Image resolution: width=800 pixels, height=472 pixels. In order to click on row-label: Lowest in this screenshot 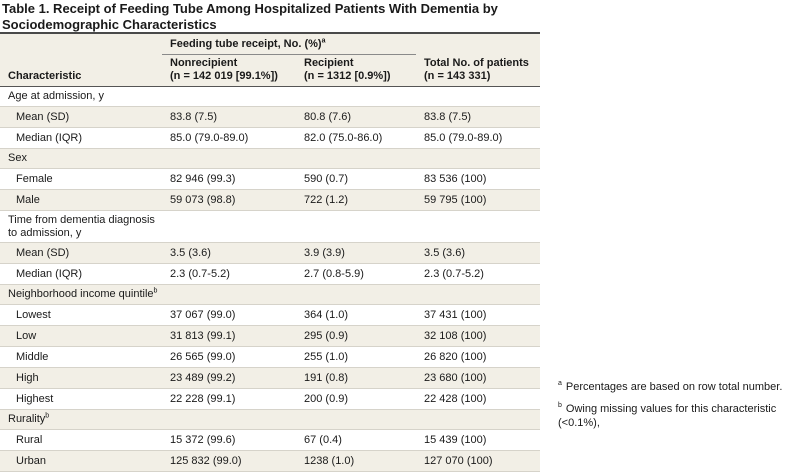, I will do `click(81, 315)`.